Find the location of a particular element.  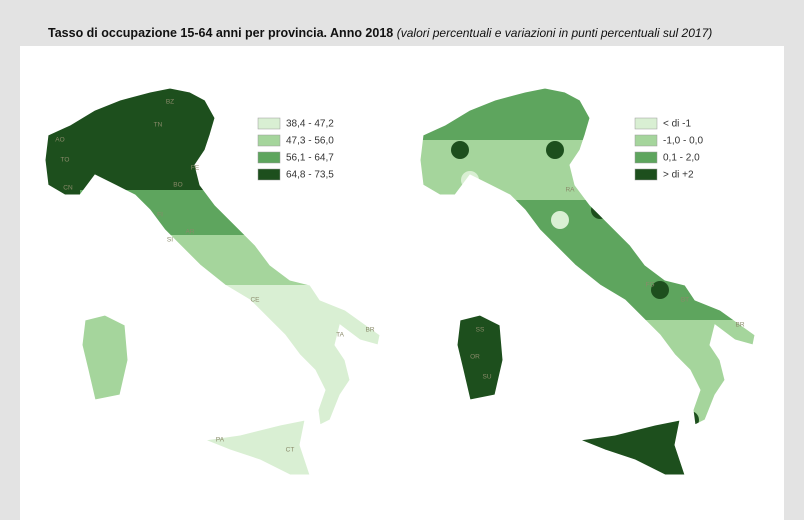

legend-label: 0,1 - 2,0 is located at coordinates (681, 158).